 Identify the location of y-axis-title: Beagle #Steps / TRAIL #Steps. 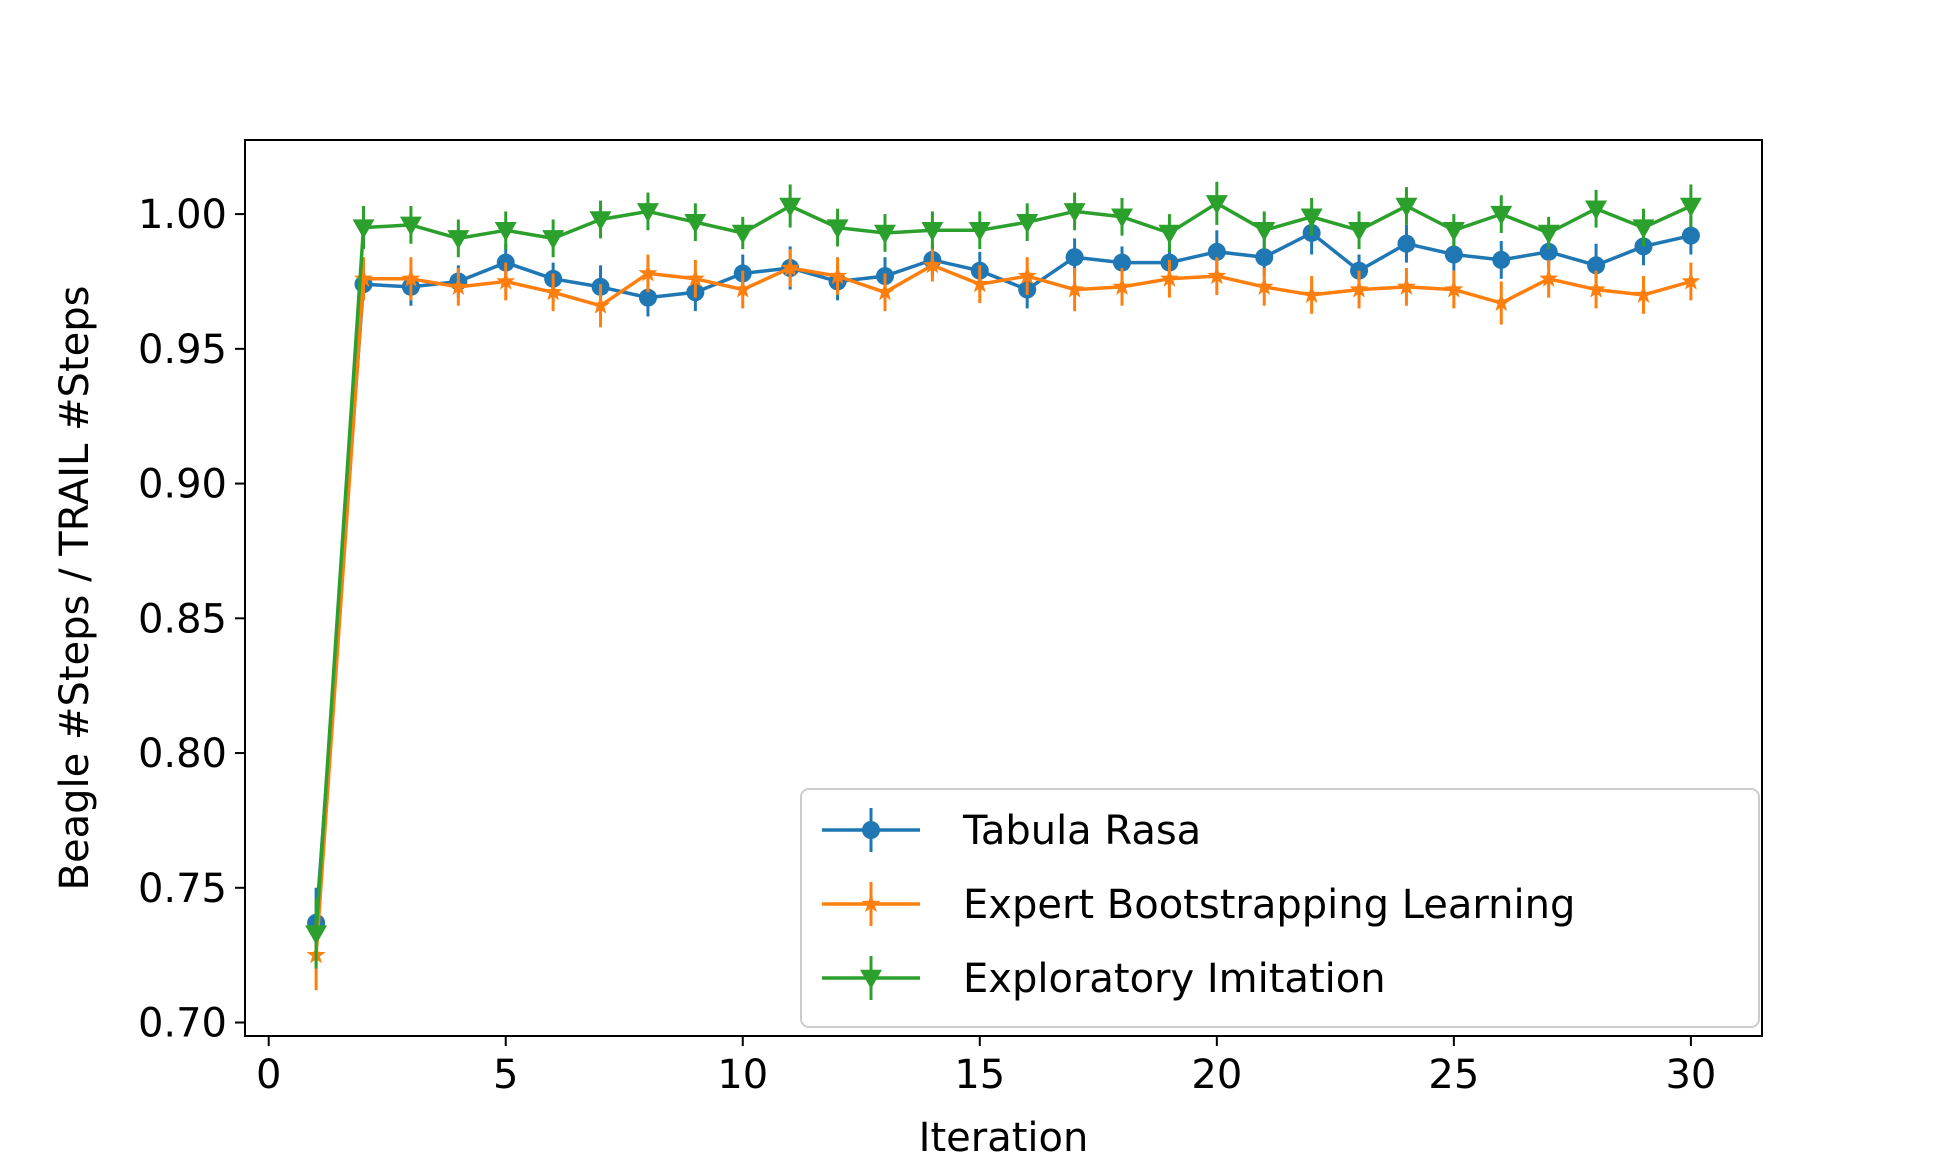
(75, 588).